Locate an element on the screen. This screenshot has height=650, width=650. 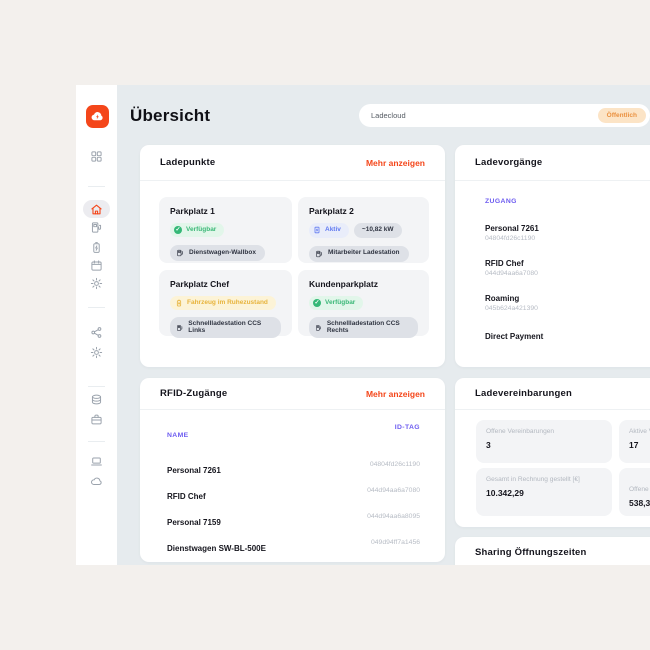
visibility-badge: Öffentlich is located at coordinates (621, 115).